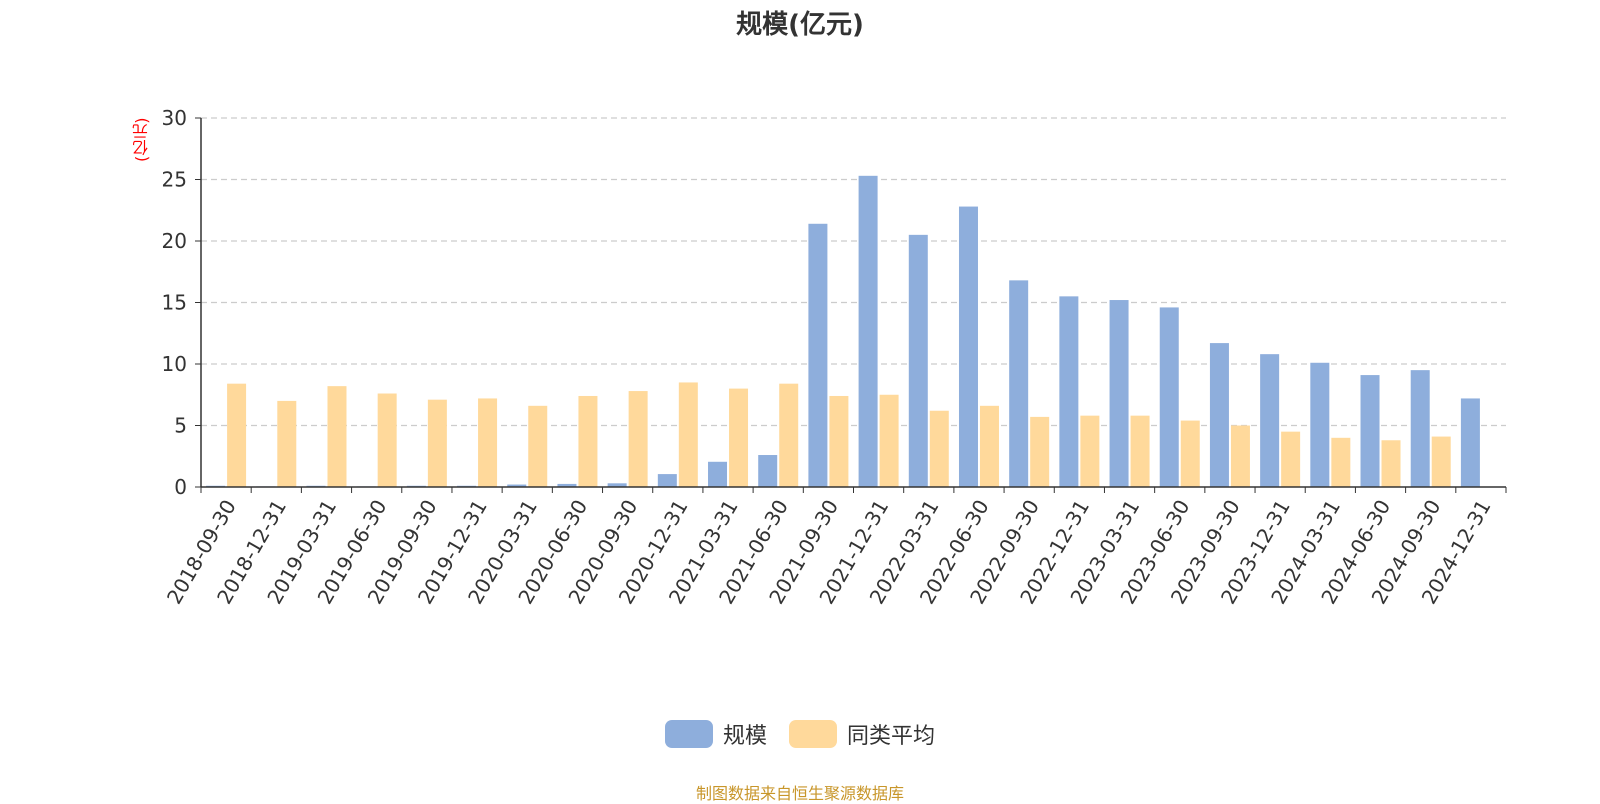 This screenshot has width=1600, height=804. I want to click on legend-swatch-average, so click(813, 734).